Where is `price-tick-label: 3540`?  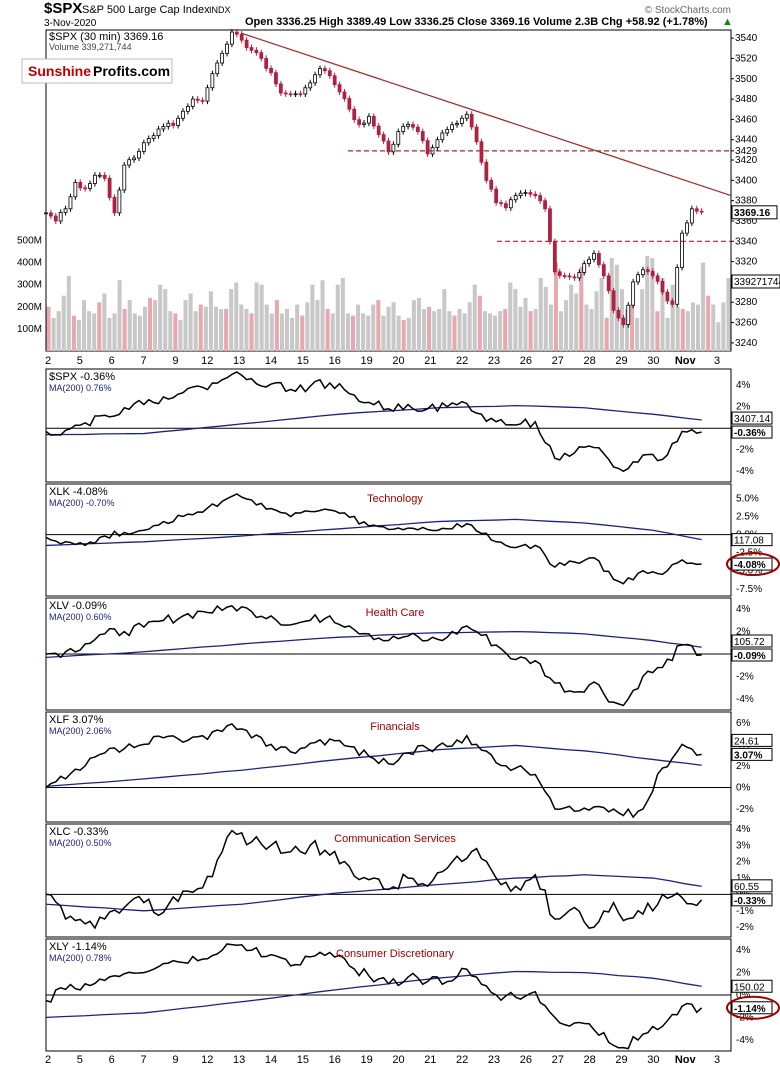 price-tick-label: 3540 is located at coordinates (746, 38).